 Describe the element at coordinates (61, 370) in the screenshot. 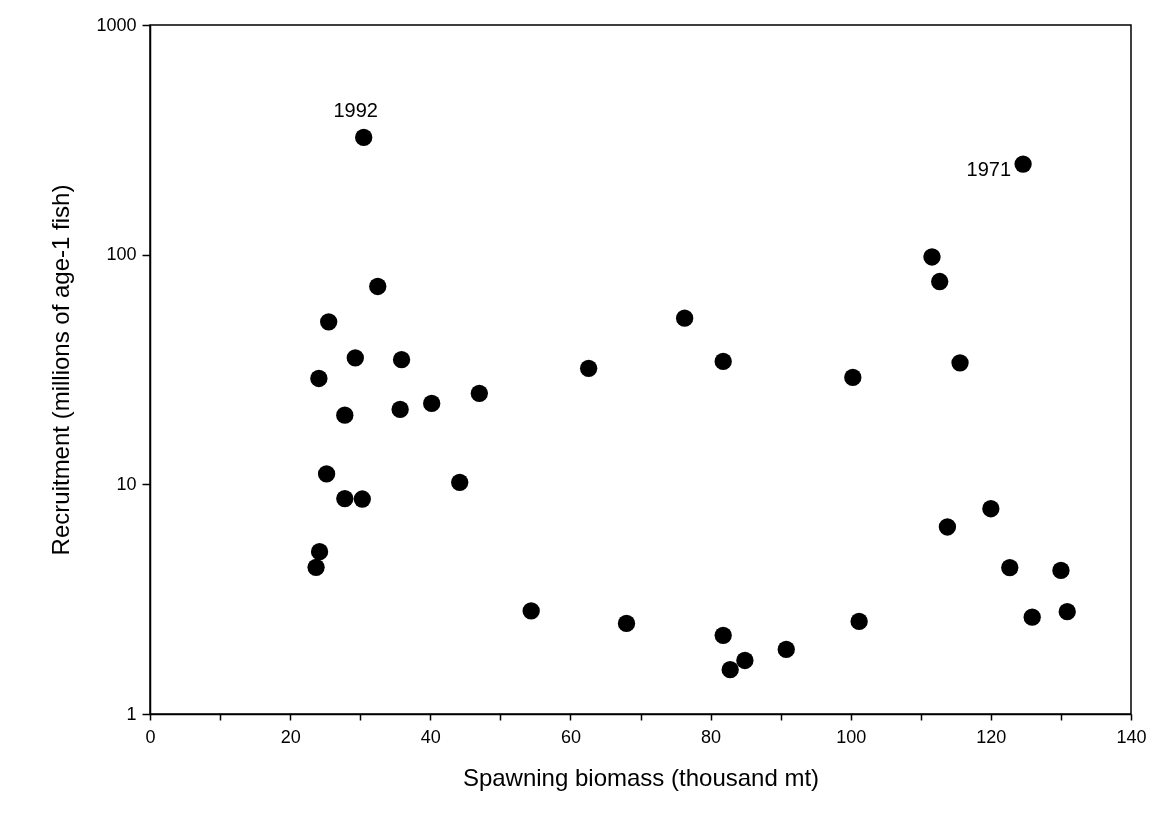

I see `y-axis-title: Recruitment (millions of age-1 fish)` at that location.